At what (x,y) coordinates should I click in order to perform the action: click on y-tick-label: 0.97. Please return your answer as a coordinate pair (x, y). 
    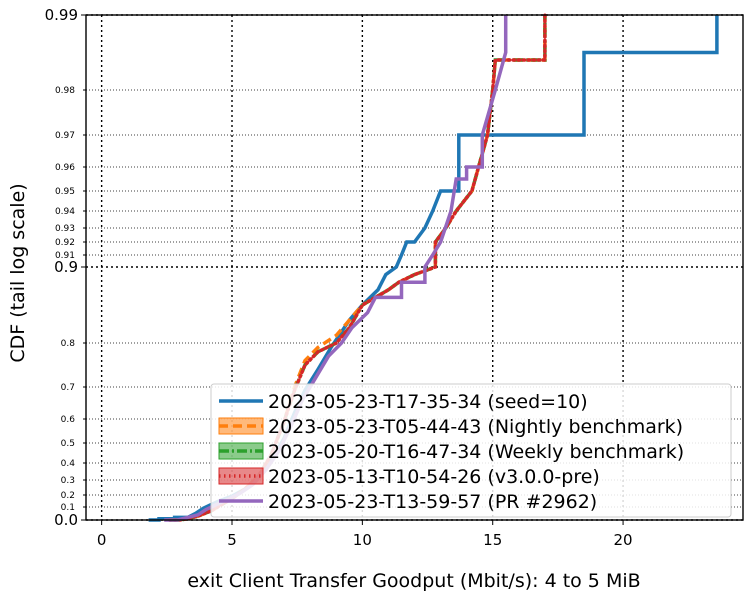
    Looking at the image, I should click on (65, 136).